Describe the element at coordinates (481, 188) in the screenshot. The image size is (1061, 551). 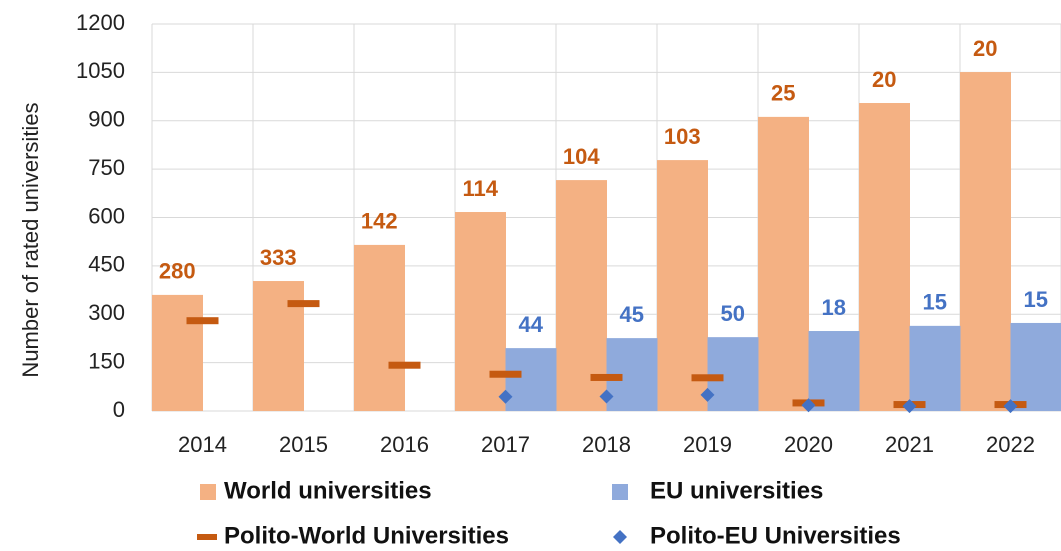
I see `data-label: 114` at that location.